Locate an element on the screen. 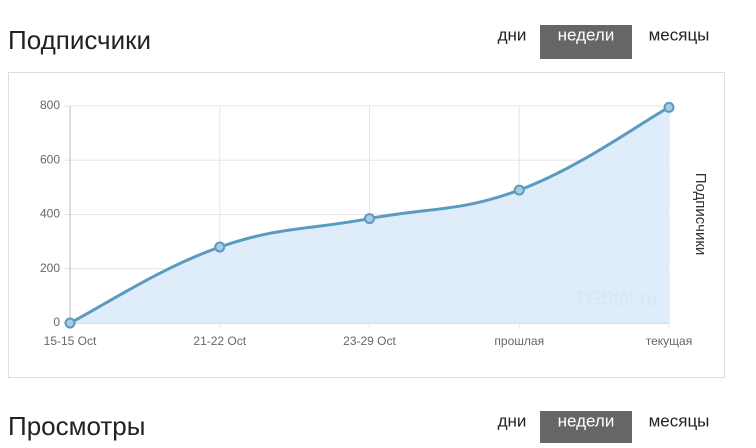 The height and width of the screenshot is (448, 756). x-tick-label: прошлая is located at coordinates (519, 341).